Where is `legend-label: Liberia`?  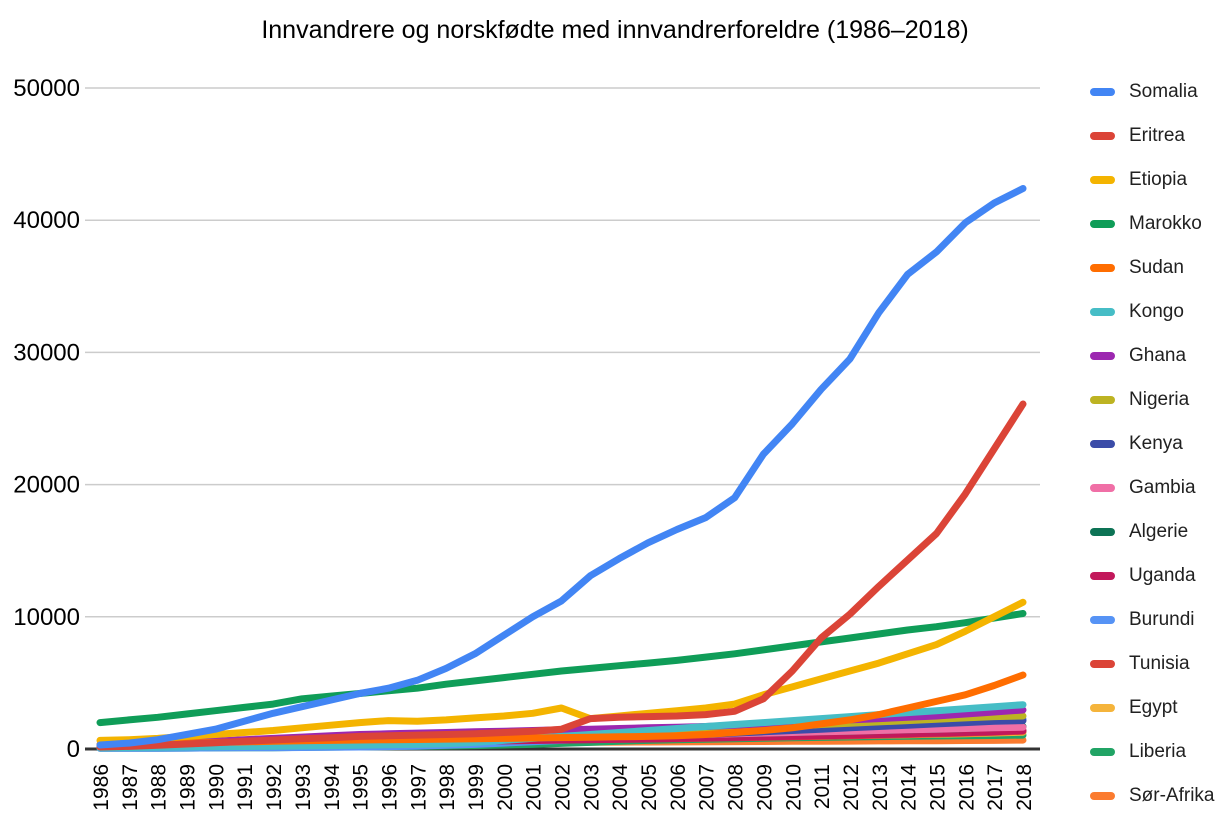 legend-label: Liberia is located at coordinates (1158, 751).